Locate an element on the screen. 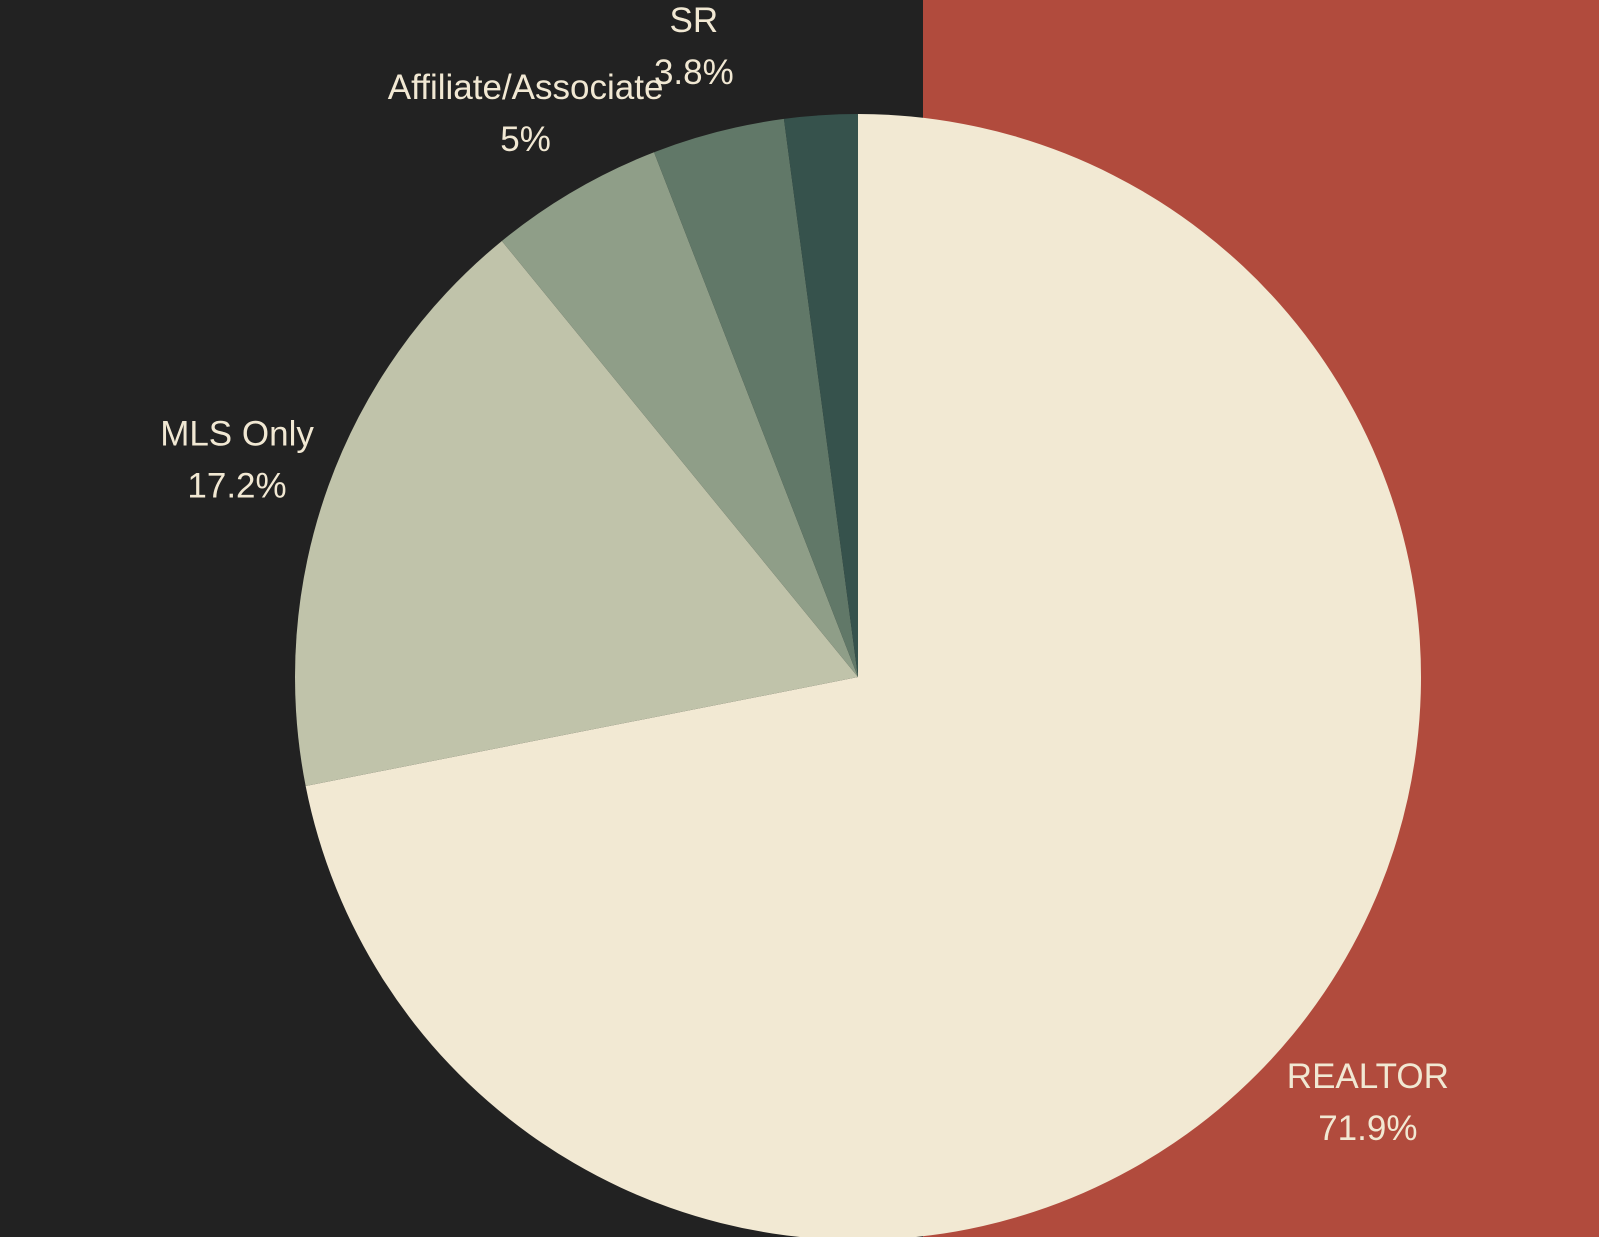  pie-slice-affiliate-associate is located at coordinates (679, 414).